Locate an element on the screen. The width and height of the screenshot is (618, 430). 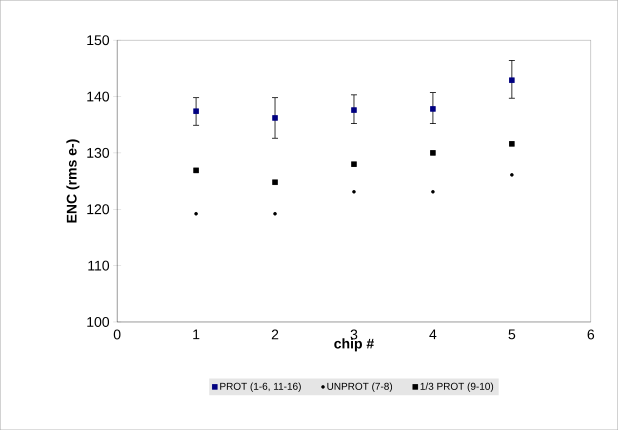
x-tick-label: 0 is located at coordinates (117, 334).